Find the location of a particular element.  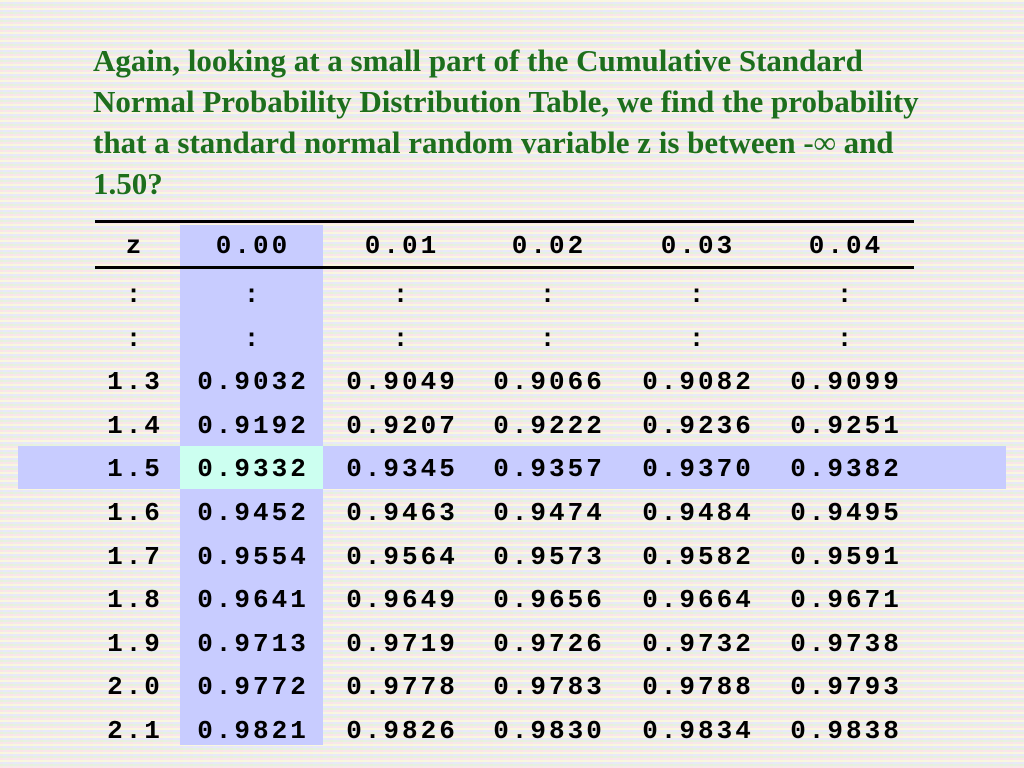

probability-cell: 0.9207 is located at coordinates (402, 425).